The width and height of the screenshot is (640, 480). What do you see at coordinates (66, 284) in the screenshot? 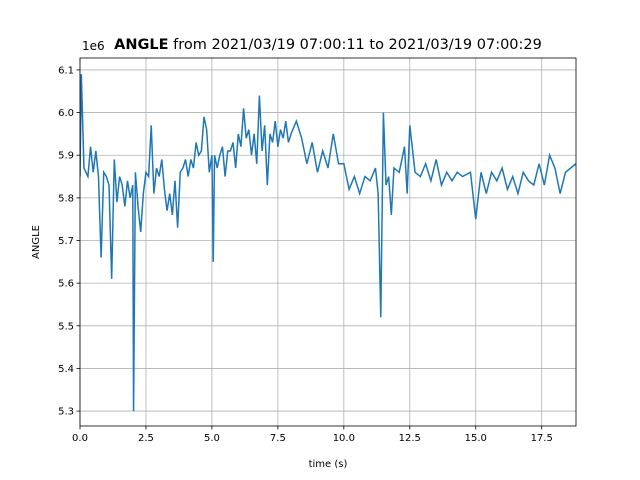
I see `y-tick-label: 5.6` at bounding box center [66, 284].